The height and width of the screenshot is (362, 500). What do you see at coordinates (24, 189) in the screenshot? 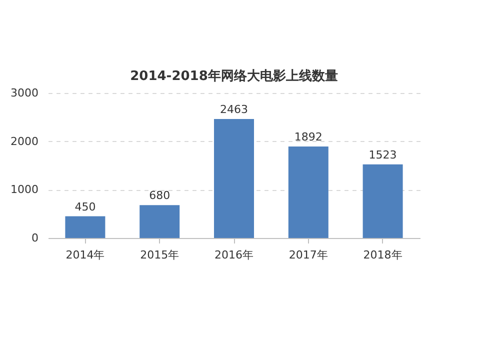
I see `y-tick-label: 1000` at bounding box center [24, 189].